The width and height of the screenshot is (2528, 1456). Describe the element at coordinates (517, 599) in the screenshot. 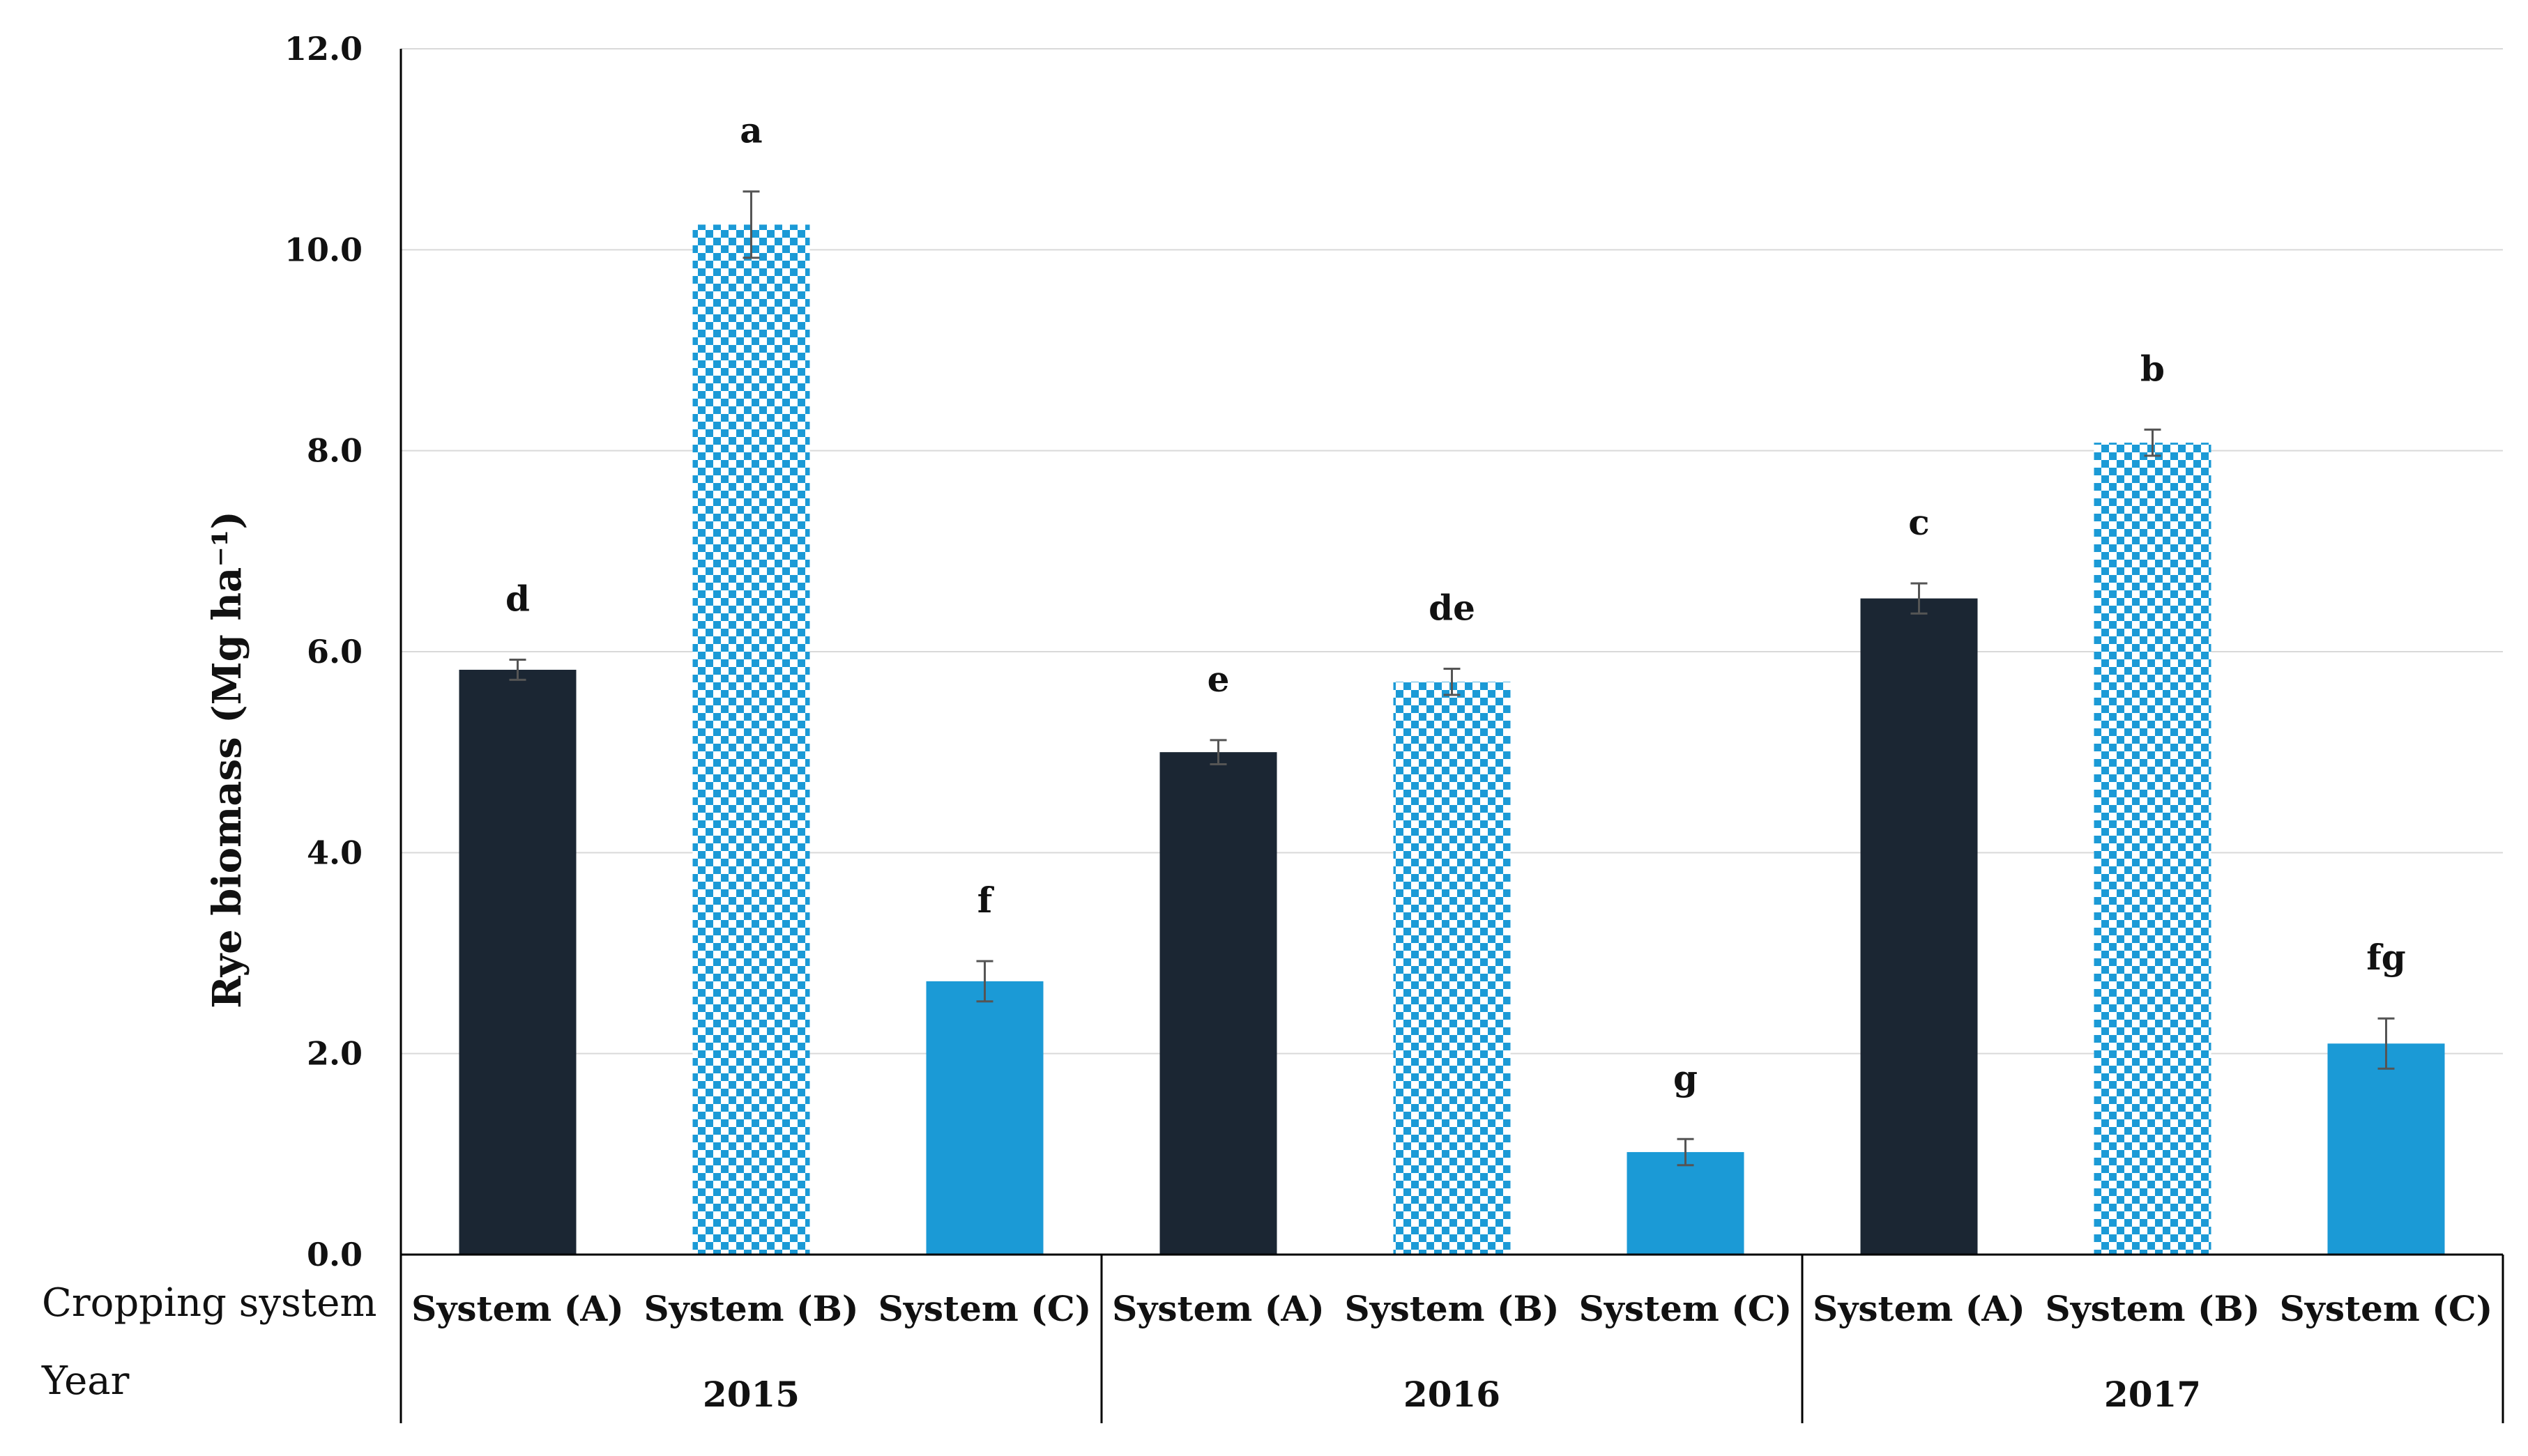

I see `significance-letter: d` at that location.